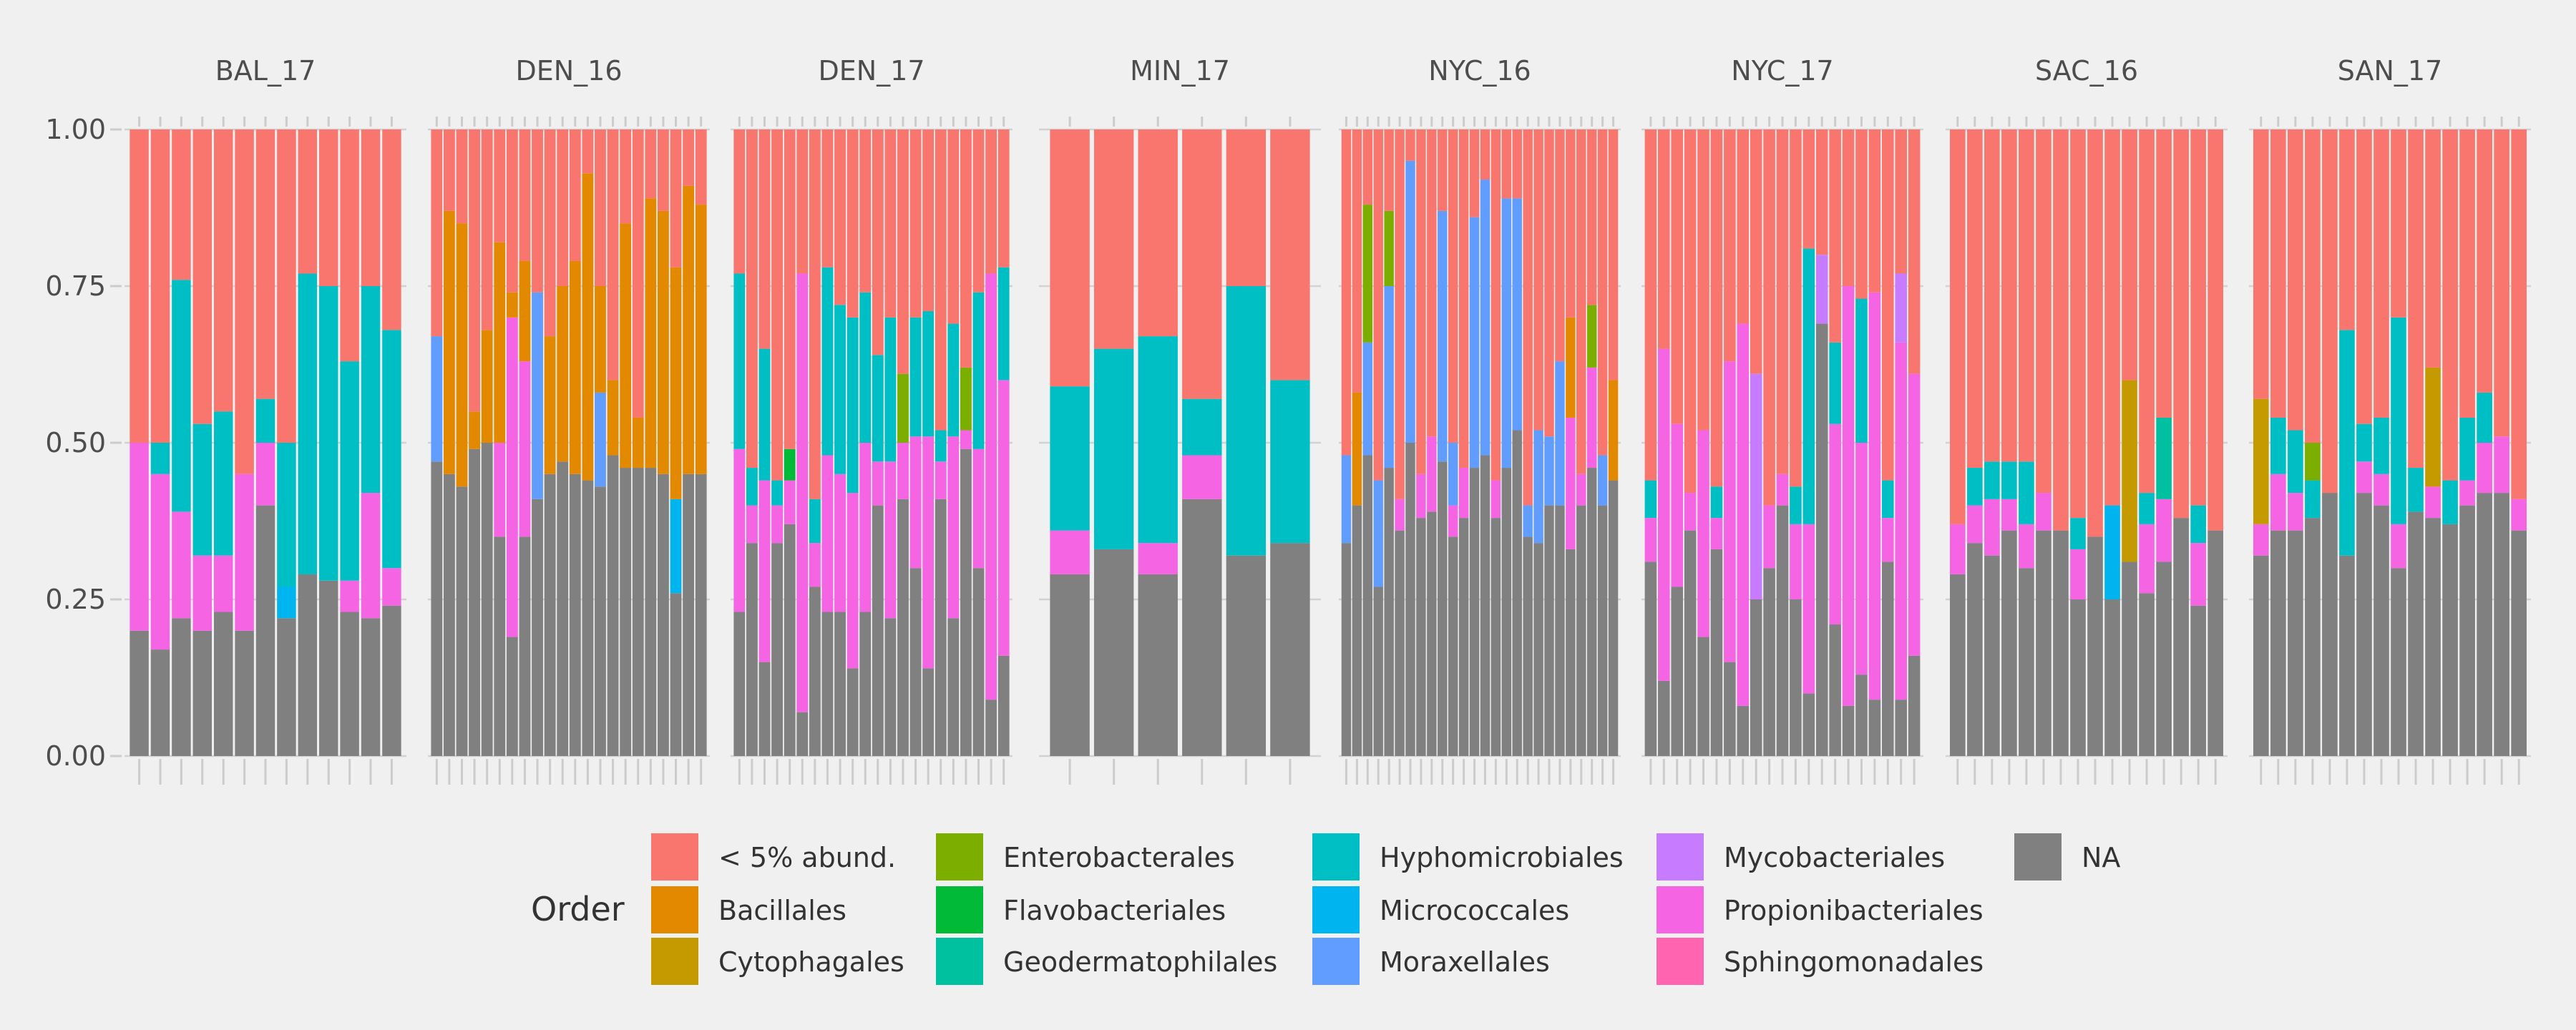 The width and height of the screenshot is (2576, 1030). I want to click on legend-label: < 5% abund., so click(807, 858).